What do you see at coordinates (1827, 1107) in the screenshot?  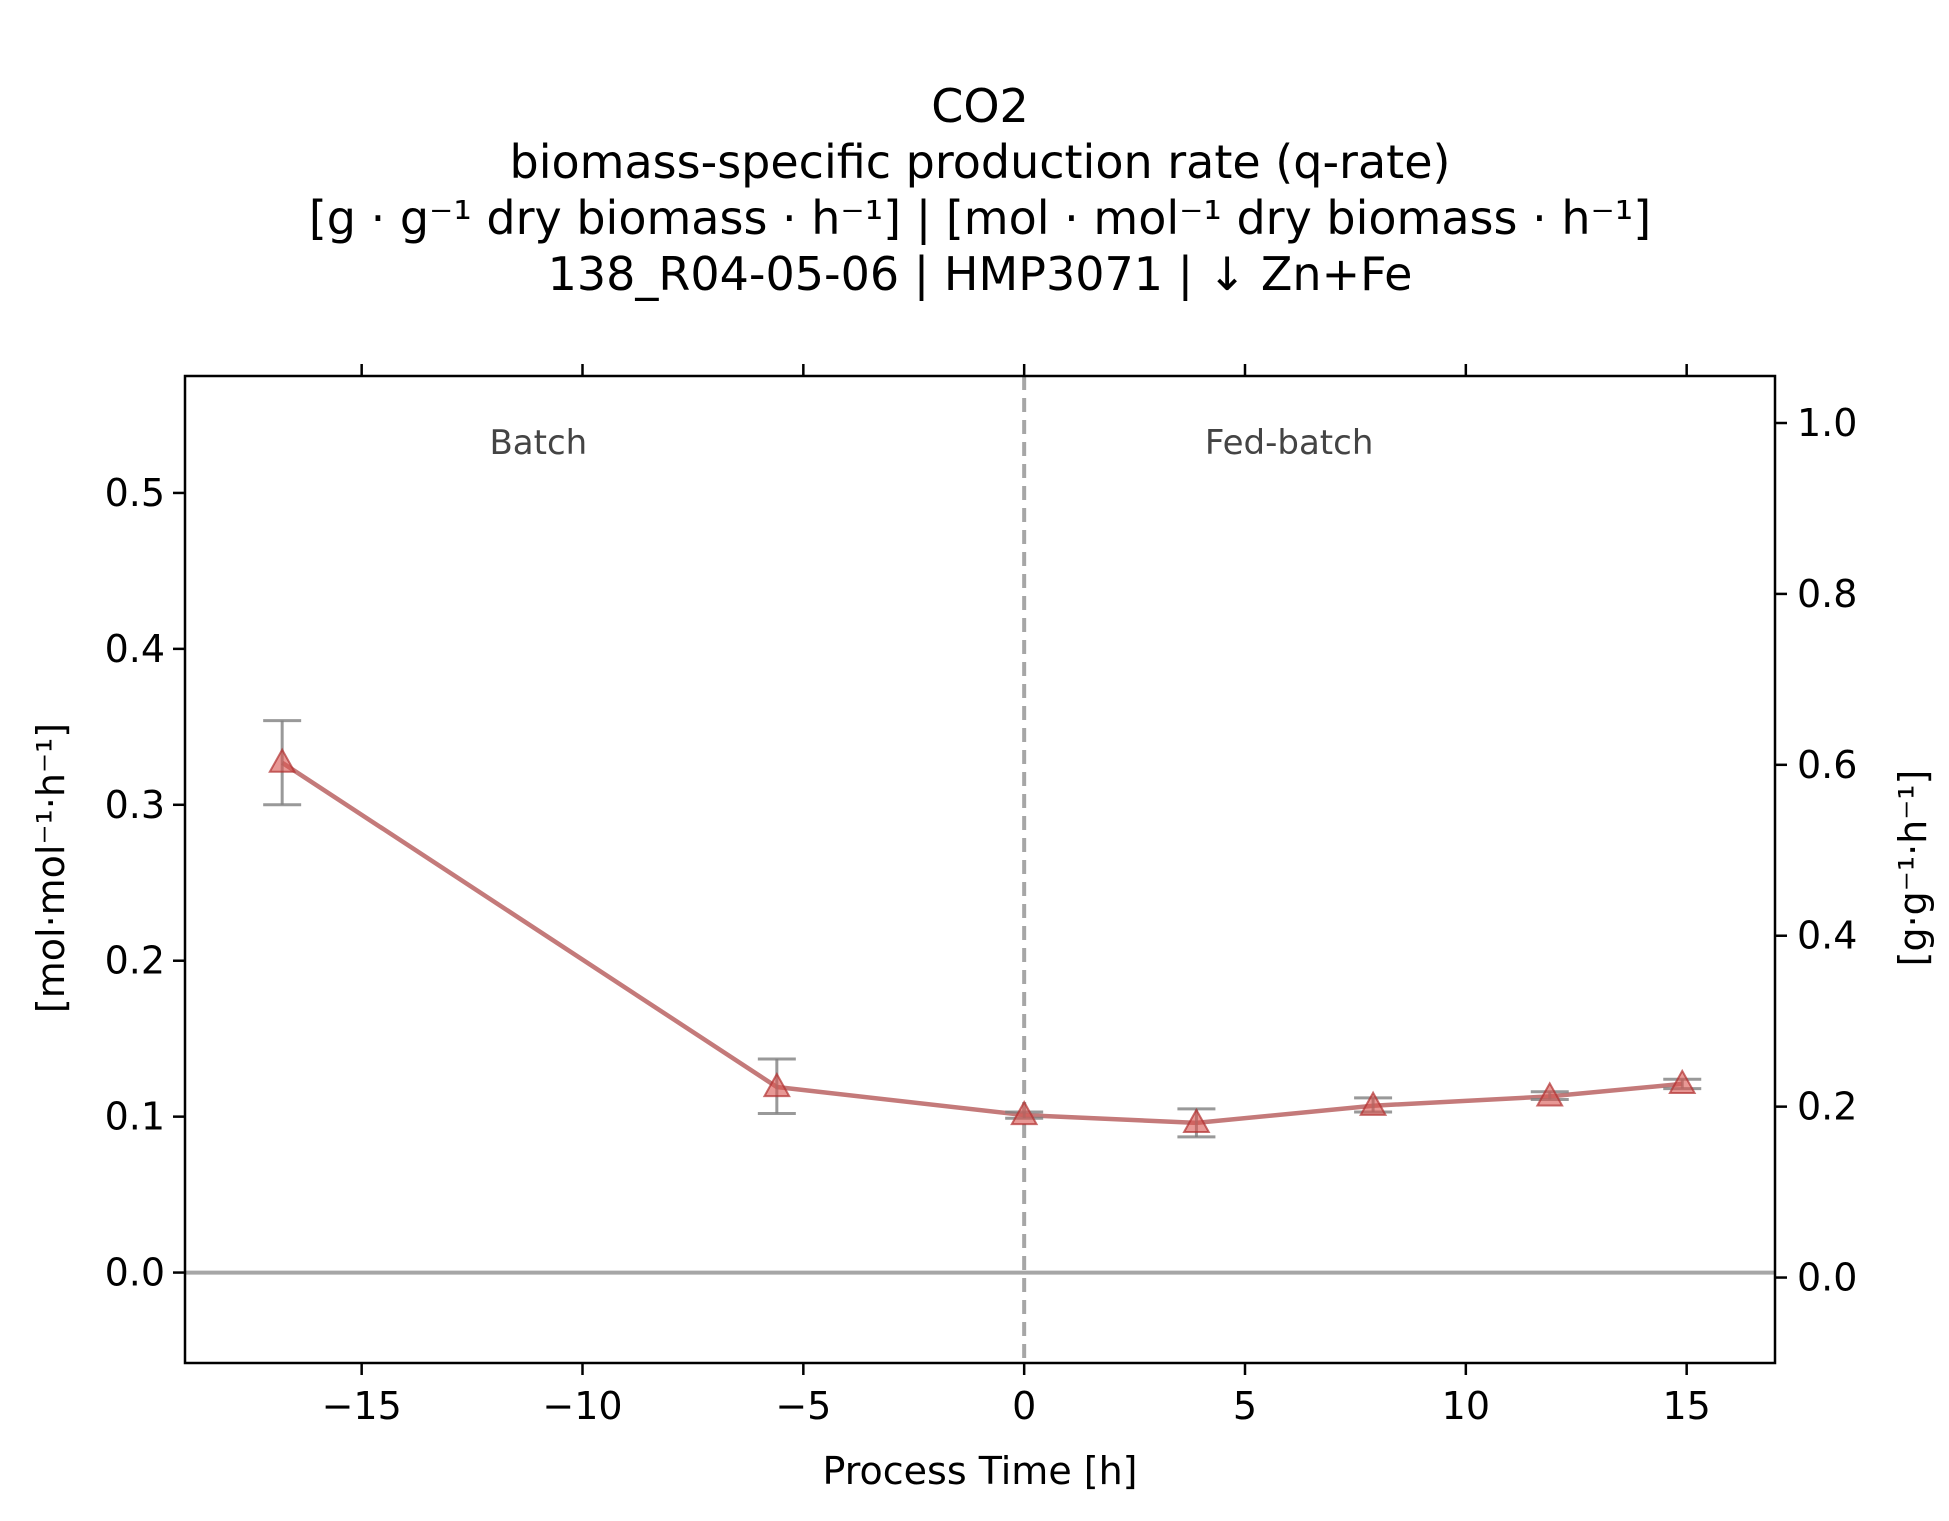 I see `y-right-tick-label: 0.2` at bounding box center [1827, 1107].